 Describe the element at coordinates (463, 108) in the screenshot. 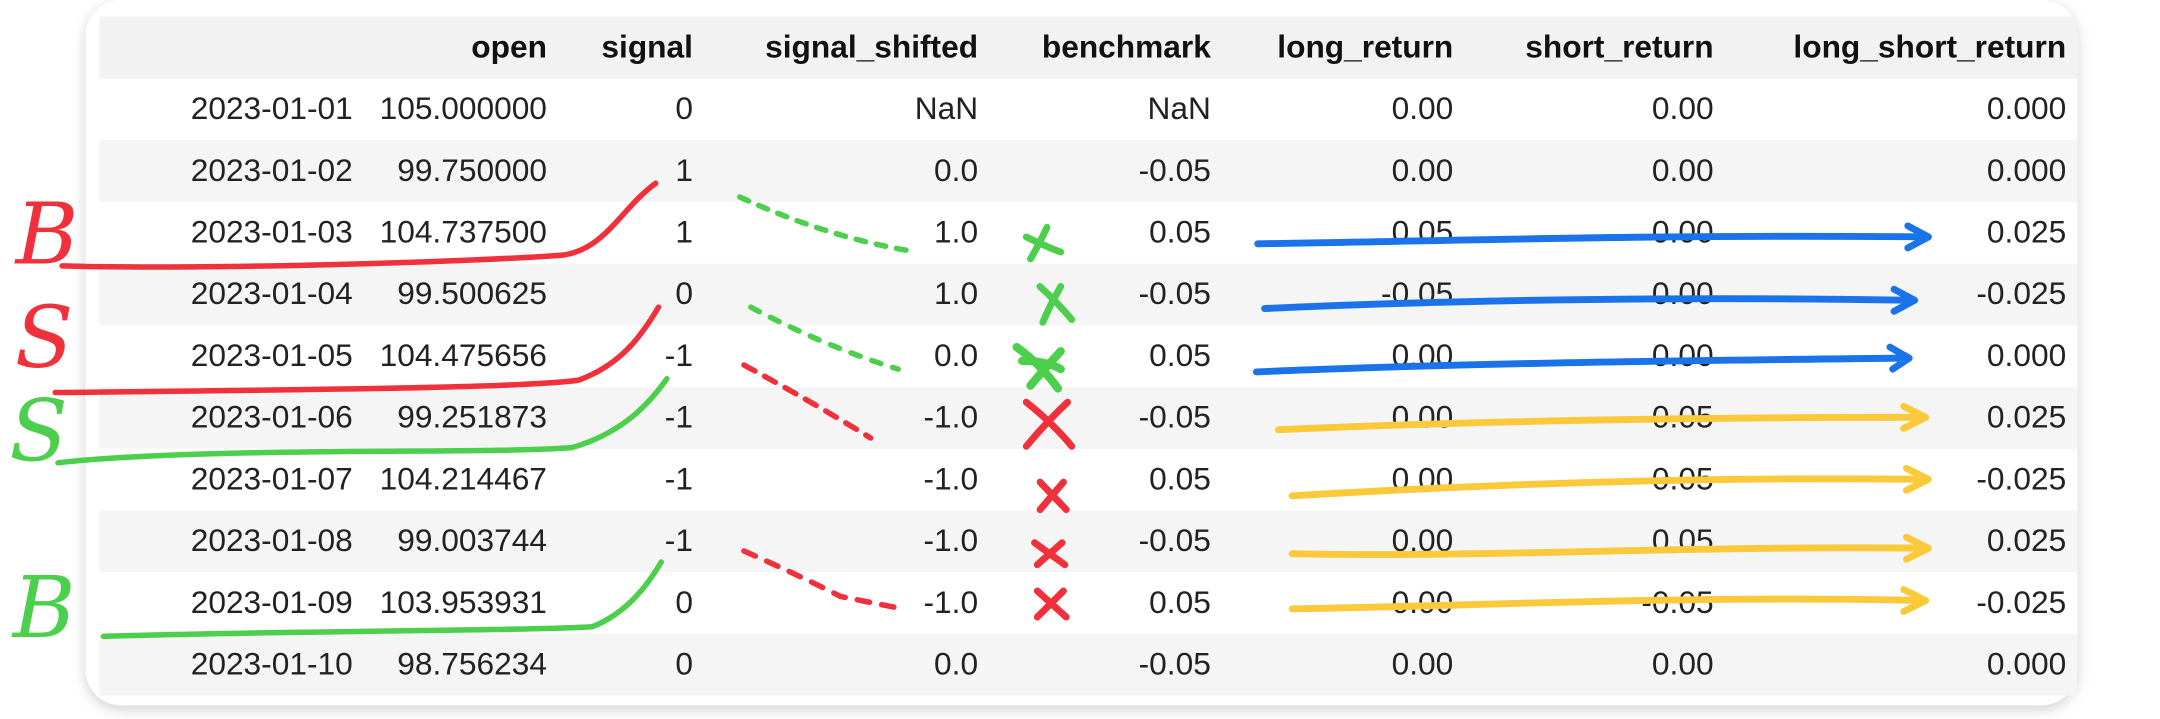

I see `cell: 105.000000` at that location.